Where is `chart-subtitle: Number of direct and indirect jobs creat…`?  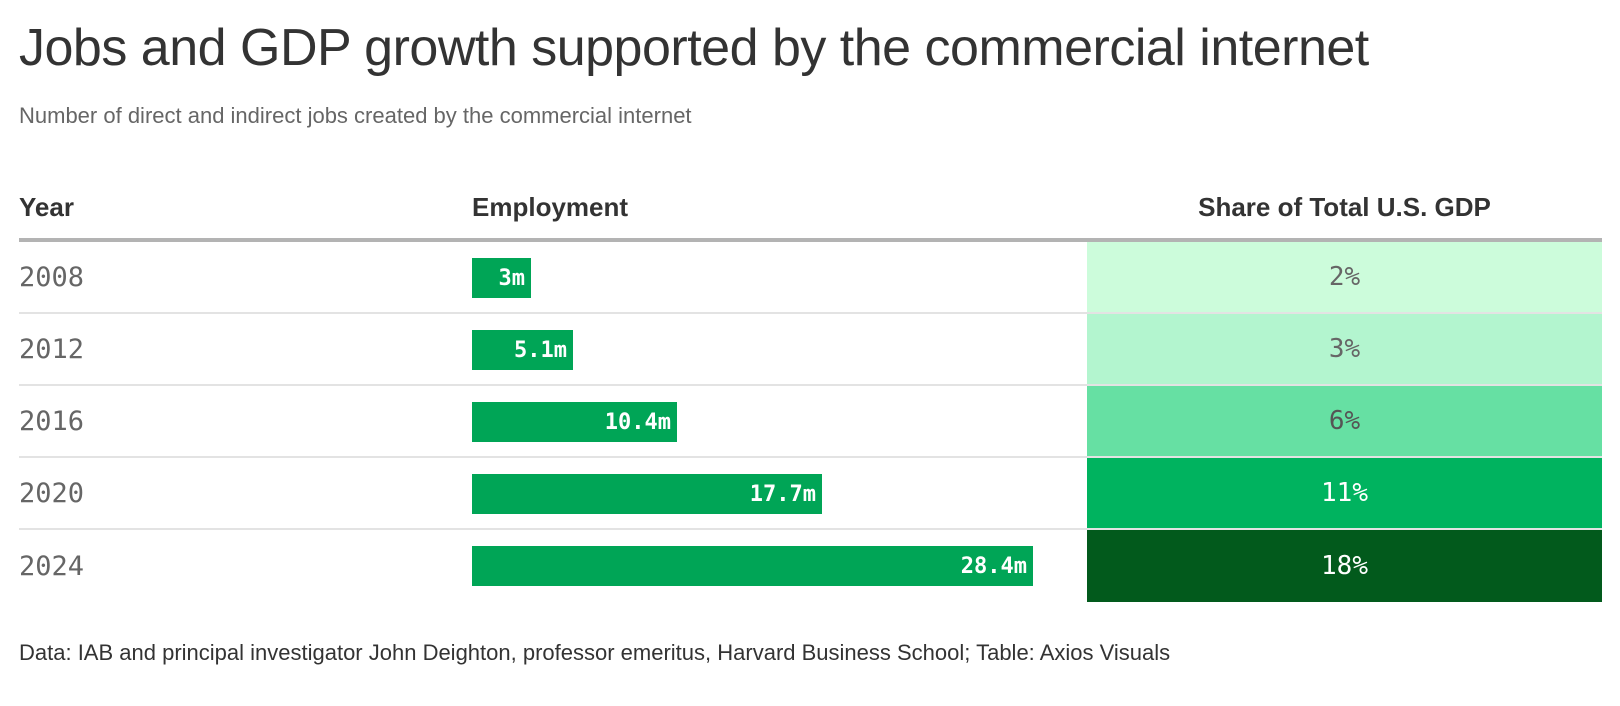 chart-subtitle: Number of direct and indirect jobs creat… is located at coordinates (355, 115).